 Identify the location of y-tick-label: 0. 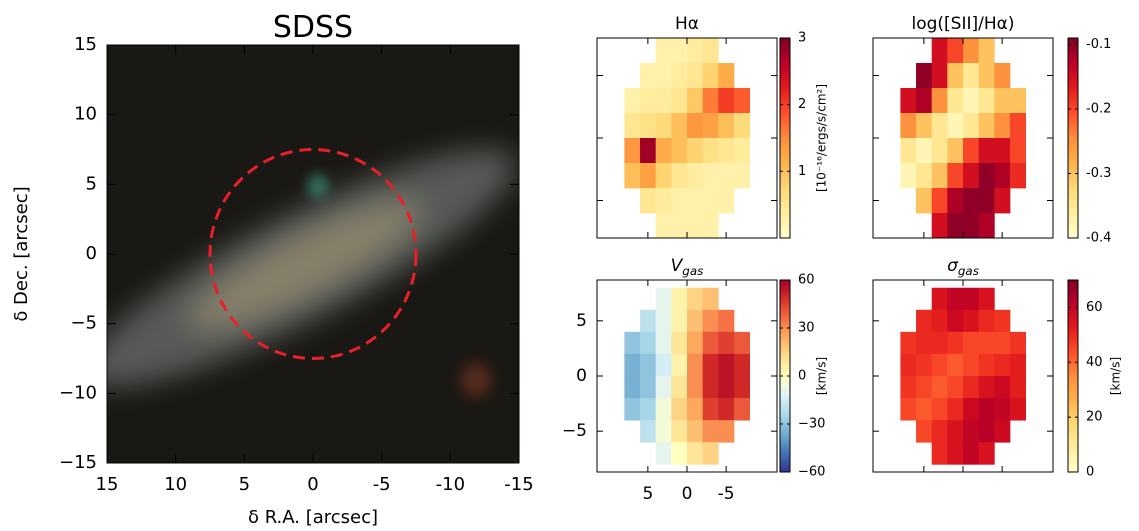
(91, 253).